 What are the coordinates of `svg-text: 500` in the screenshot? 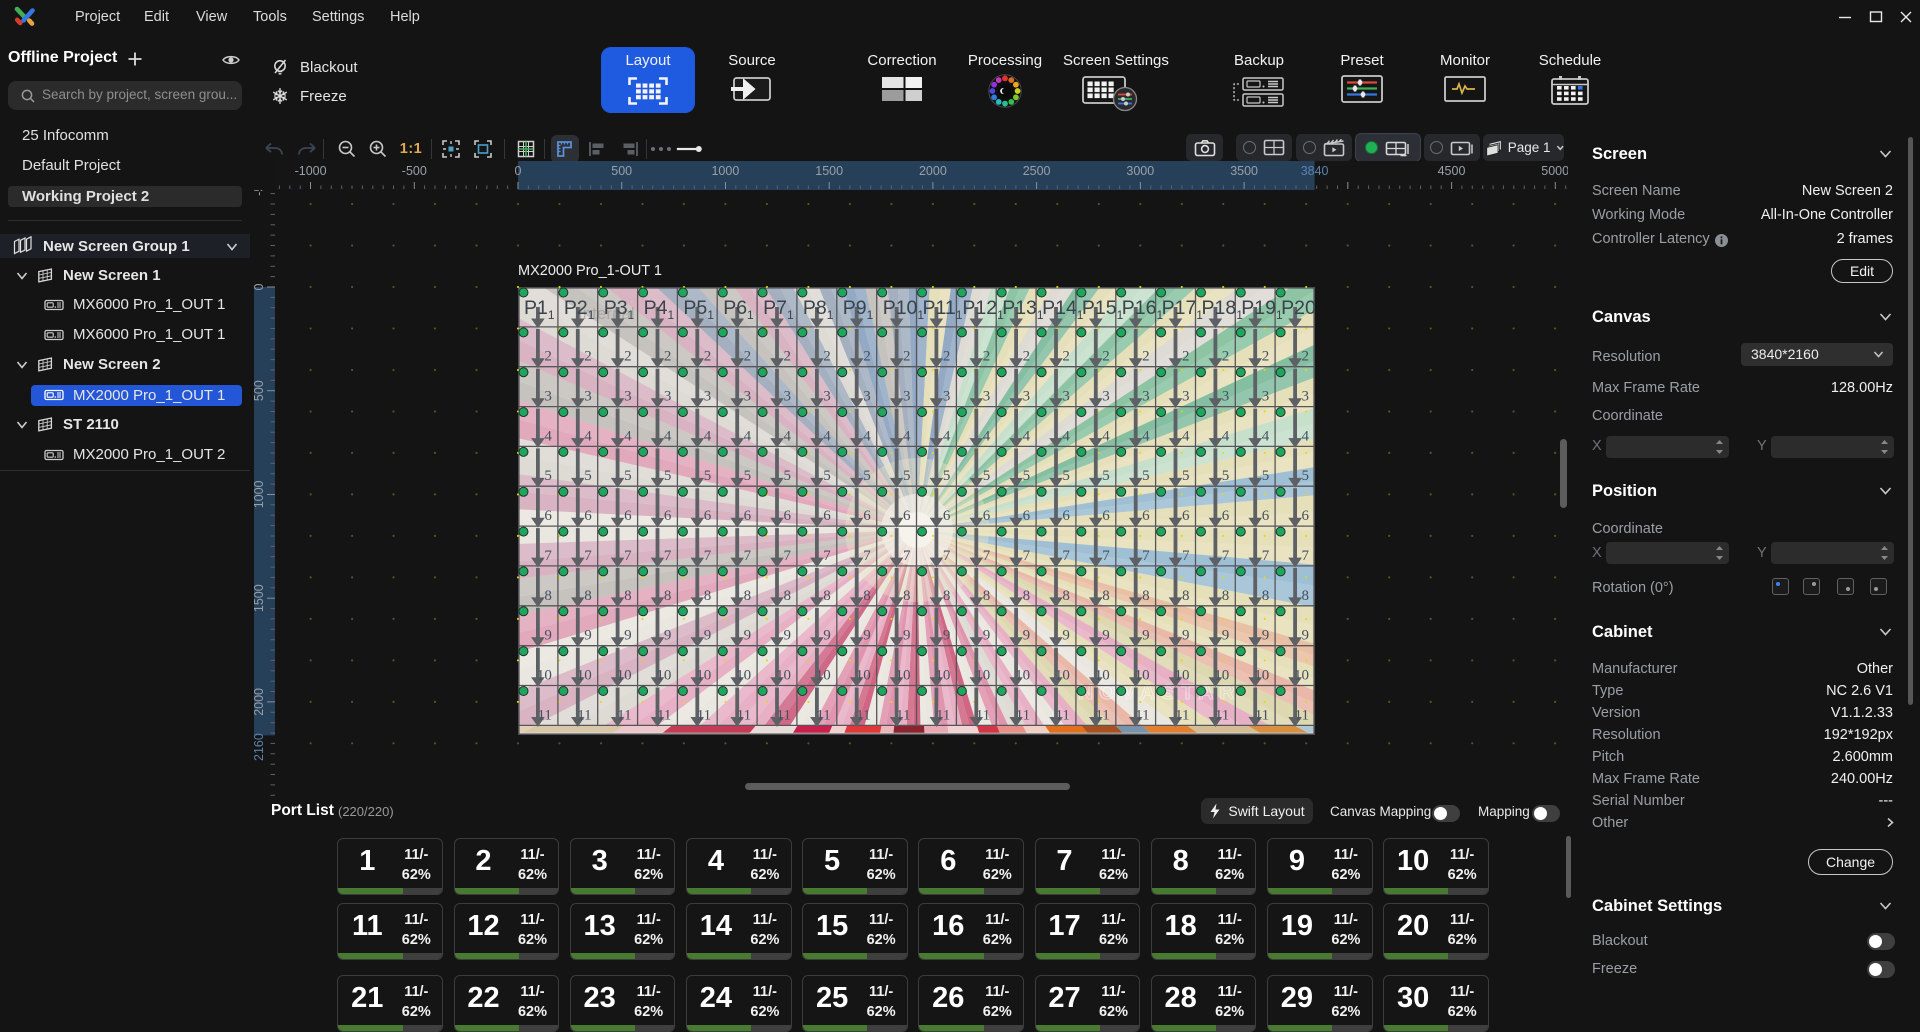 It's located at (259, 390).